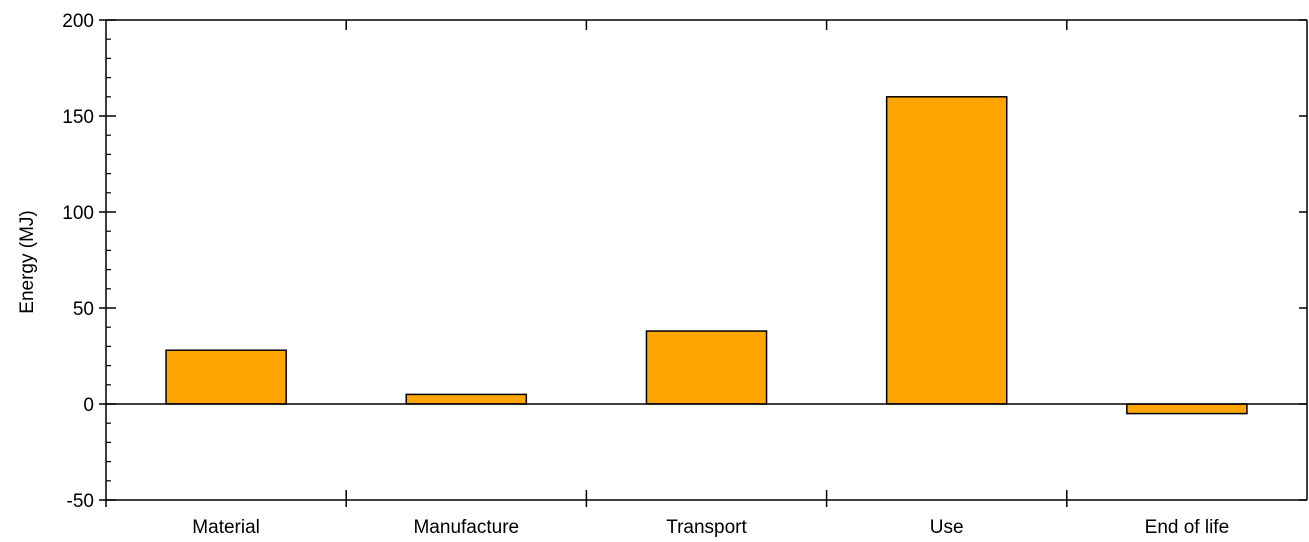 The image size is (1309, 542). Describe the element at coordinates (78, 117) in the screenshot. I see `y-tick-label: 150` at that location.